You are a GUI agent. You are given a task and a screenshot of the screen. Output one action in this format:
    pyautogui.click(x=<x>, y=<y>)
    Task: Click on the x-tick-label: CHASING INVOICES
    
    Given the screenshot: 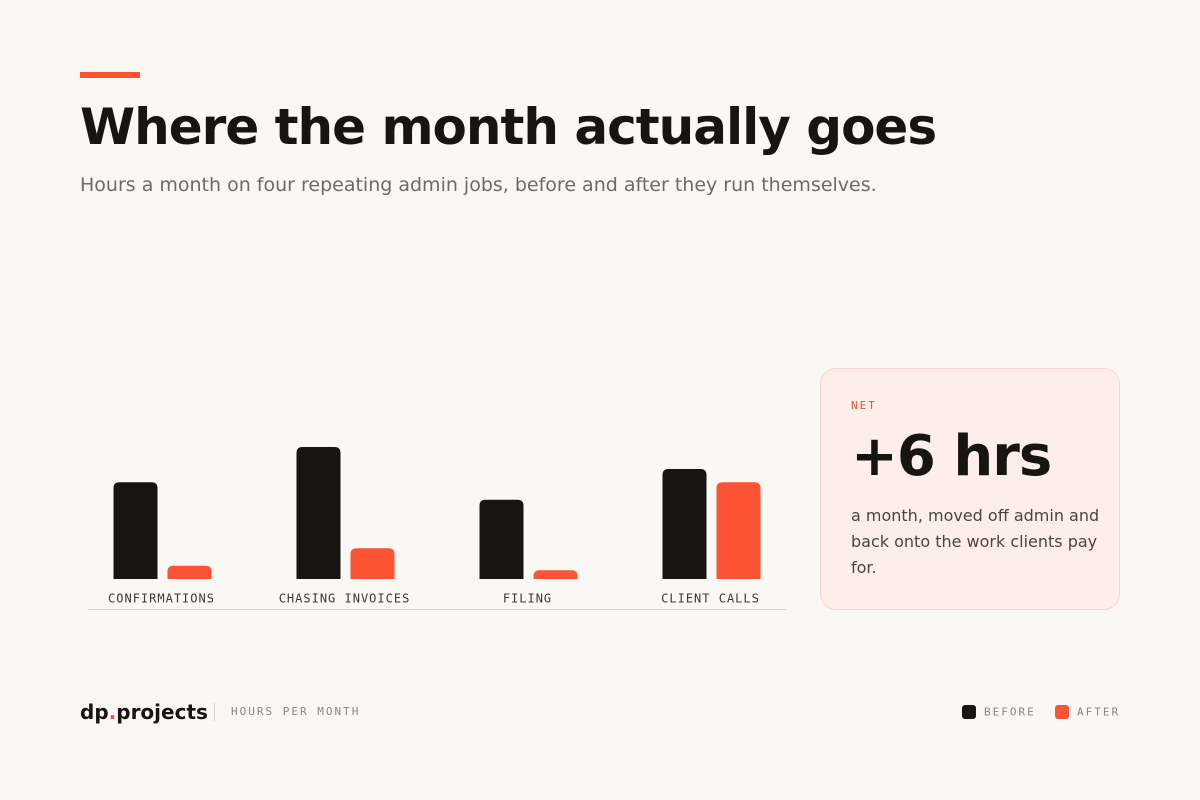 What is the action you would take?
    pyautogui.click(x=345, y=599)
    